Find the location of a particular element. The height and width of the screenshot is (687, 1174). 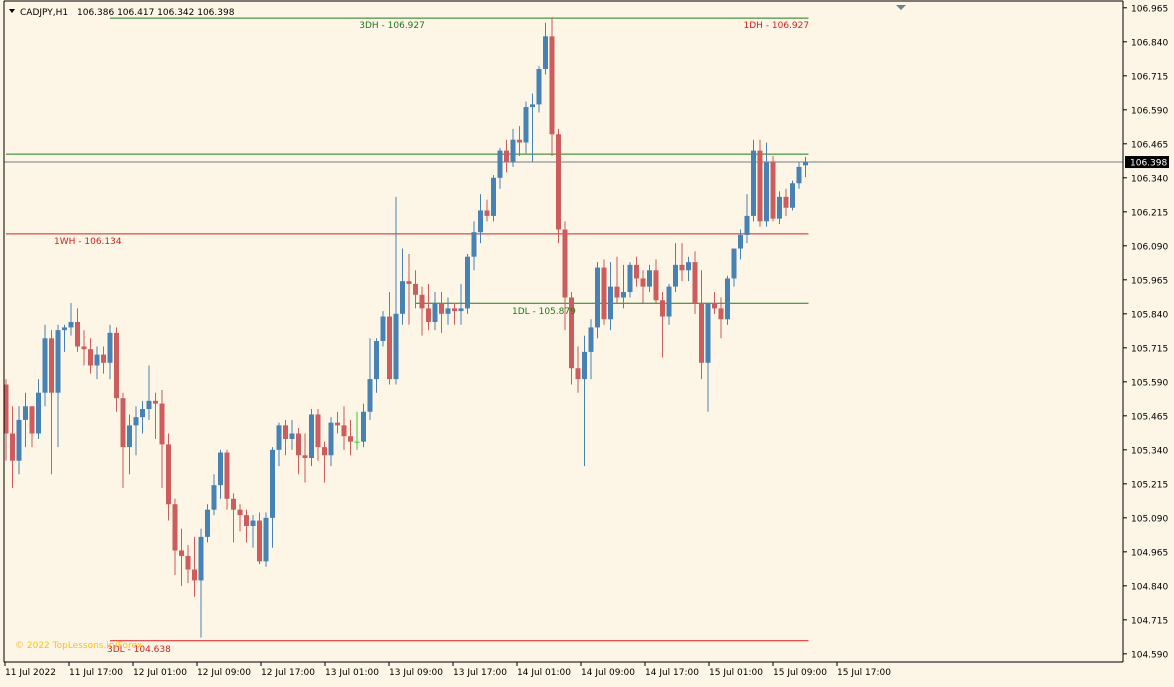

level-label: 1WH - 106.134 is located at coordinates (88, 242).